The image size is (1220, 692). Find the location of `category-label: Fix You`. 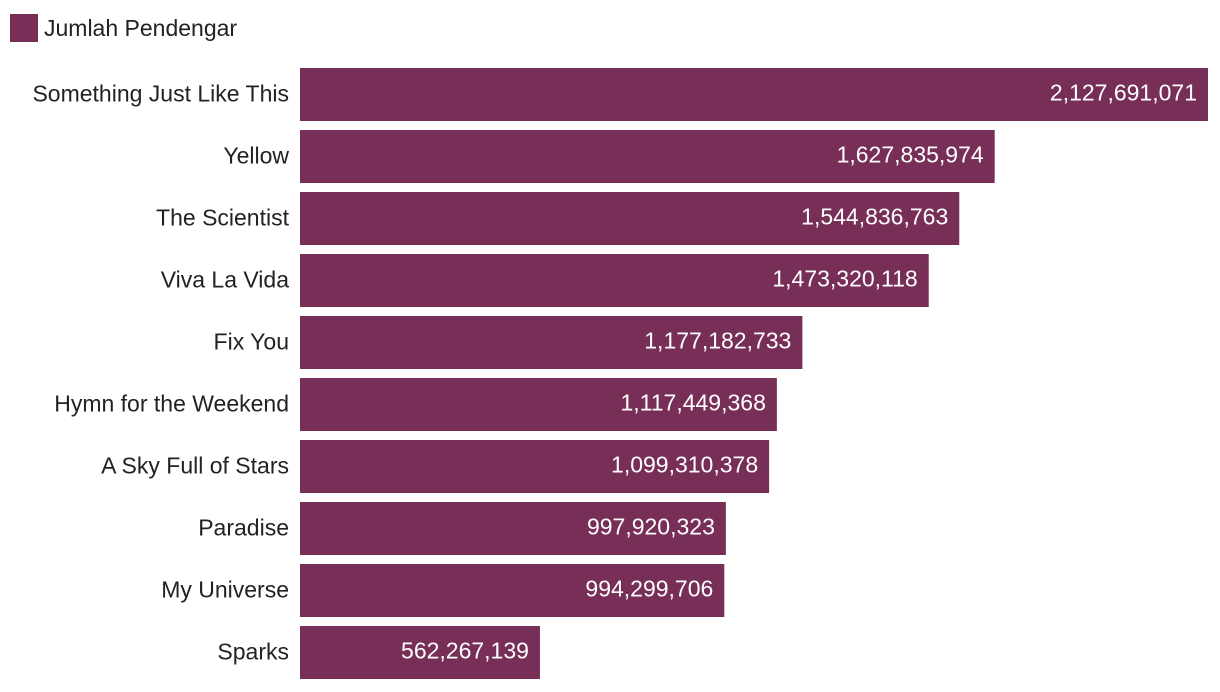

category-label: Fix You is located at coordinates (251, 342).